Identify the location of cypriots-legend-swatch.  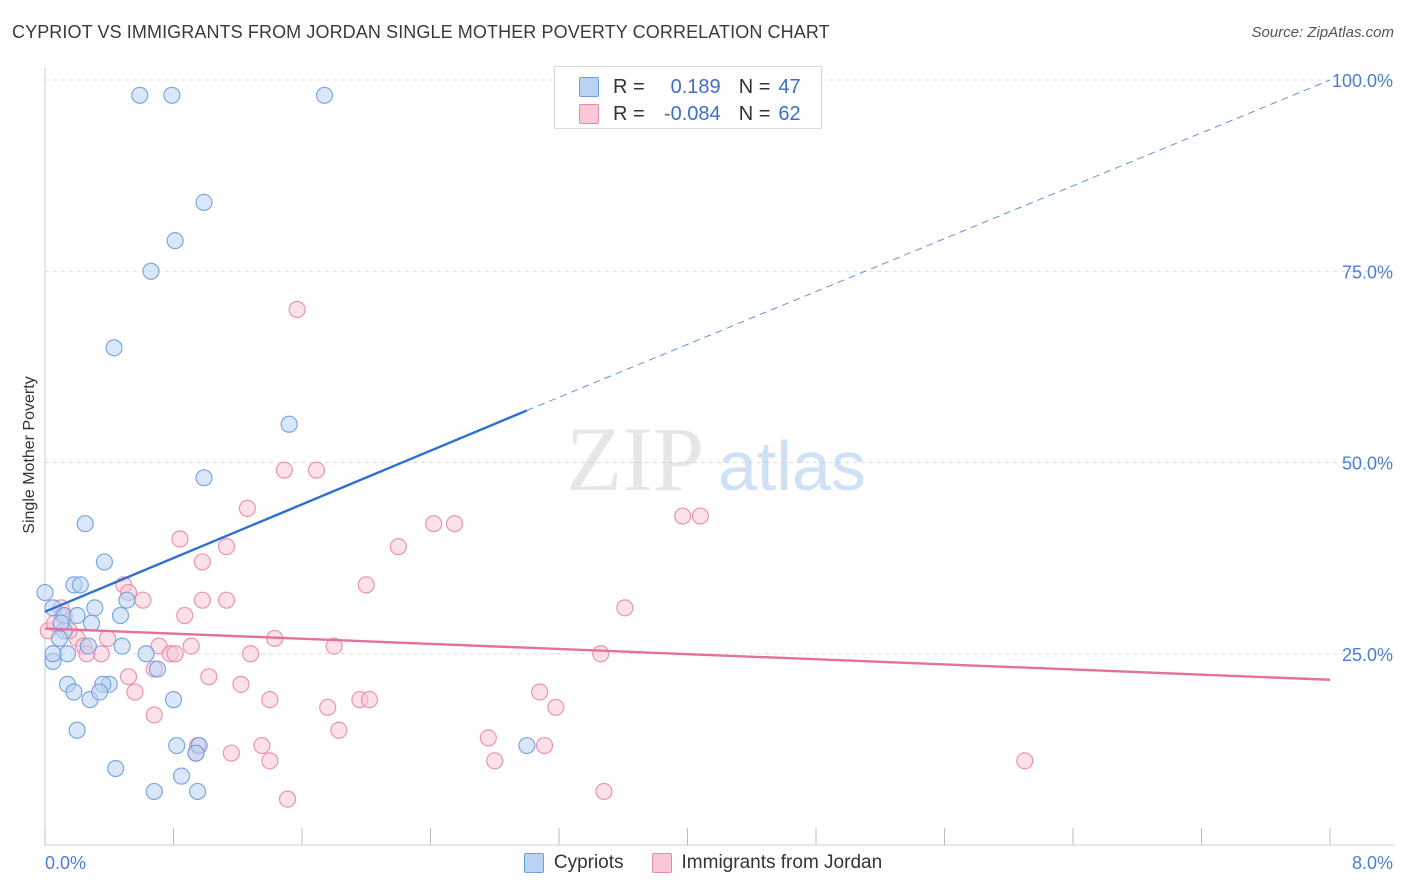
(533, 863).